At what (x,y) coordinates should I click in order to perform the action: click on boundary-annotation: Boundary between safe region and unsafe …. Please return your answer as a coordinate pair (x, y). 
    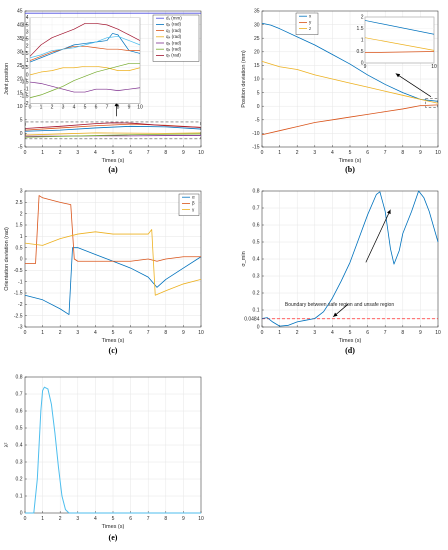
    Looking at the image, I should click on (339, 305).